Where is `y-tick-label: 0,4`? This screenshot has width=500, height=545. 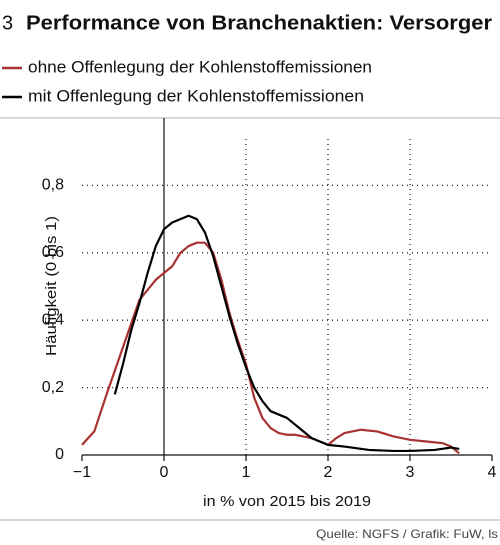 y-tick-label: 0,4 is located at coordinates (53, 319).